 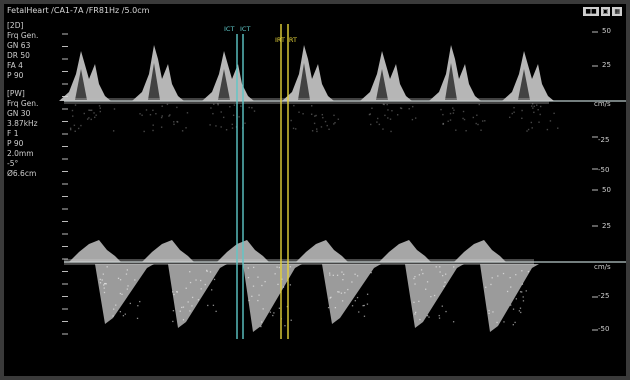 I want to click on ict-marker-label-1: ICT, so click(x=229, y=29).